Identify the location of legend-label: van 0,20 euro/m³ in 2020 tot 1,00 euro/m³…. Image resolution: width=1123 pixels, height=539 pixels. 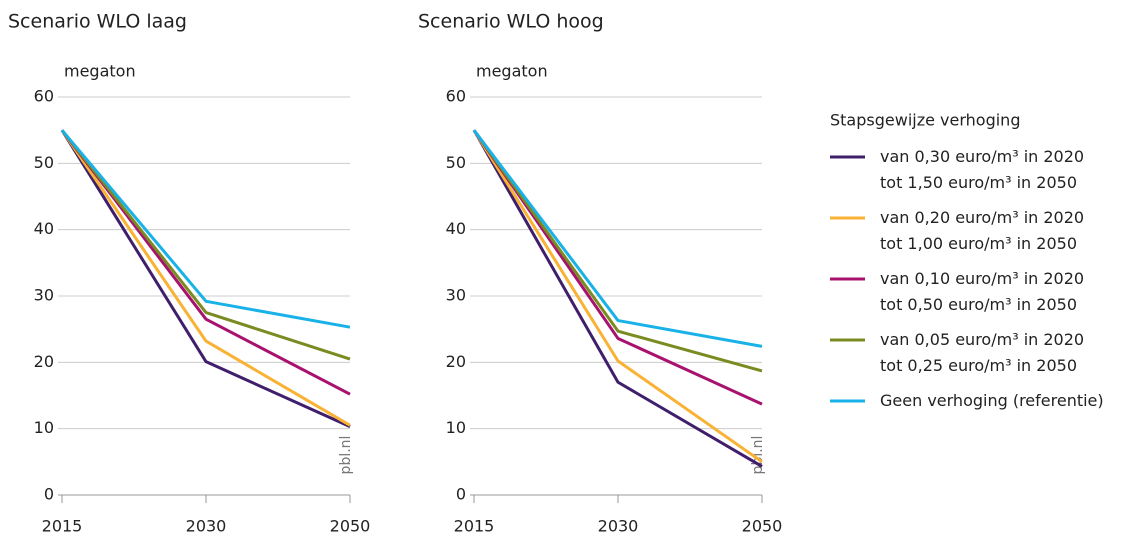
(982, 230).